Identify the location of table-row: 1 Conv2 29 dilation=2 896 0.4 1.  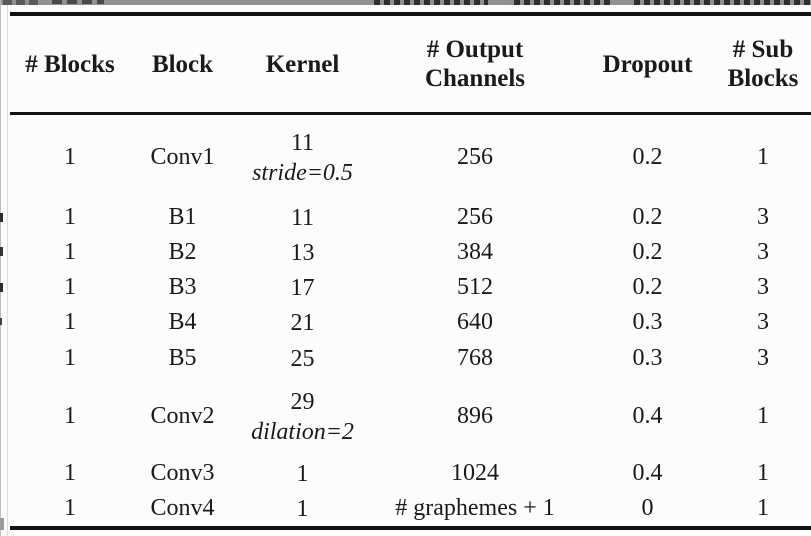
(410, 416).